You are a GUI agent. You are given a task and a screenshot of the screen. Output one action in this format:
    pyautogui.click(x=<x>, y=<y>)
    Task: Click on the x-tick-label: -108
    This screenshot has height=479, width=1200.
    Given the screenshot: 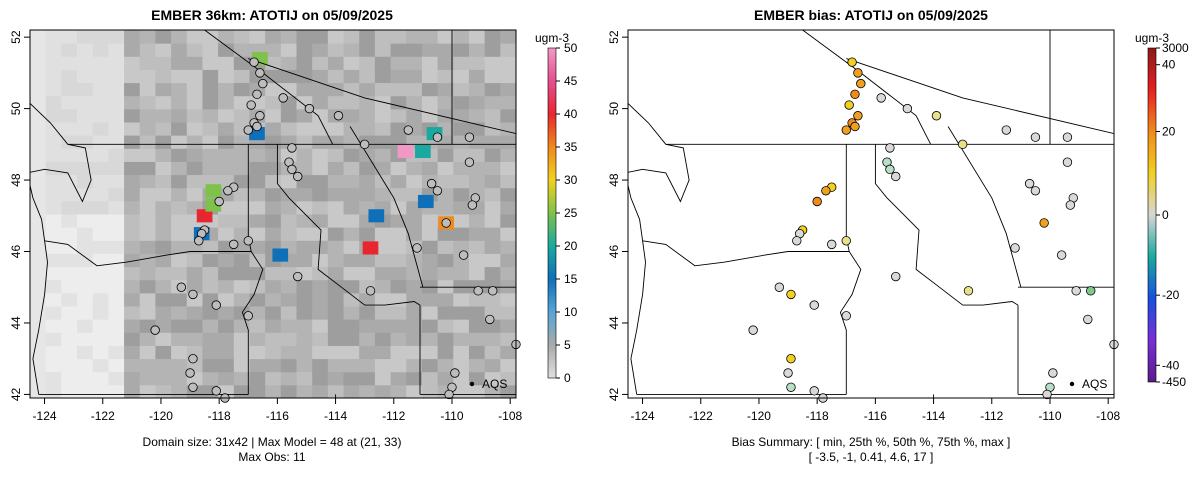 What is the action you would take?
    pyautogui.click(x=1108, y=416)
    